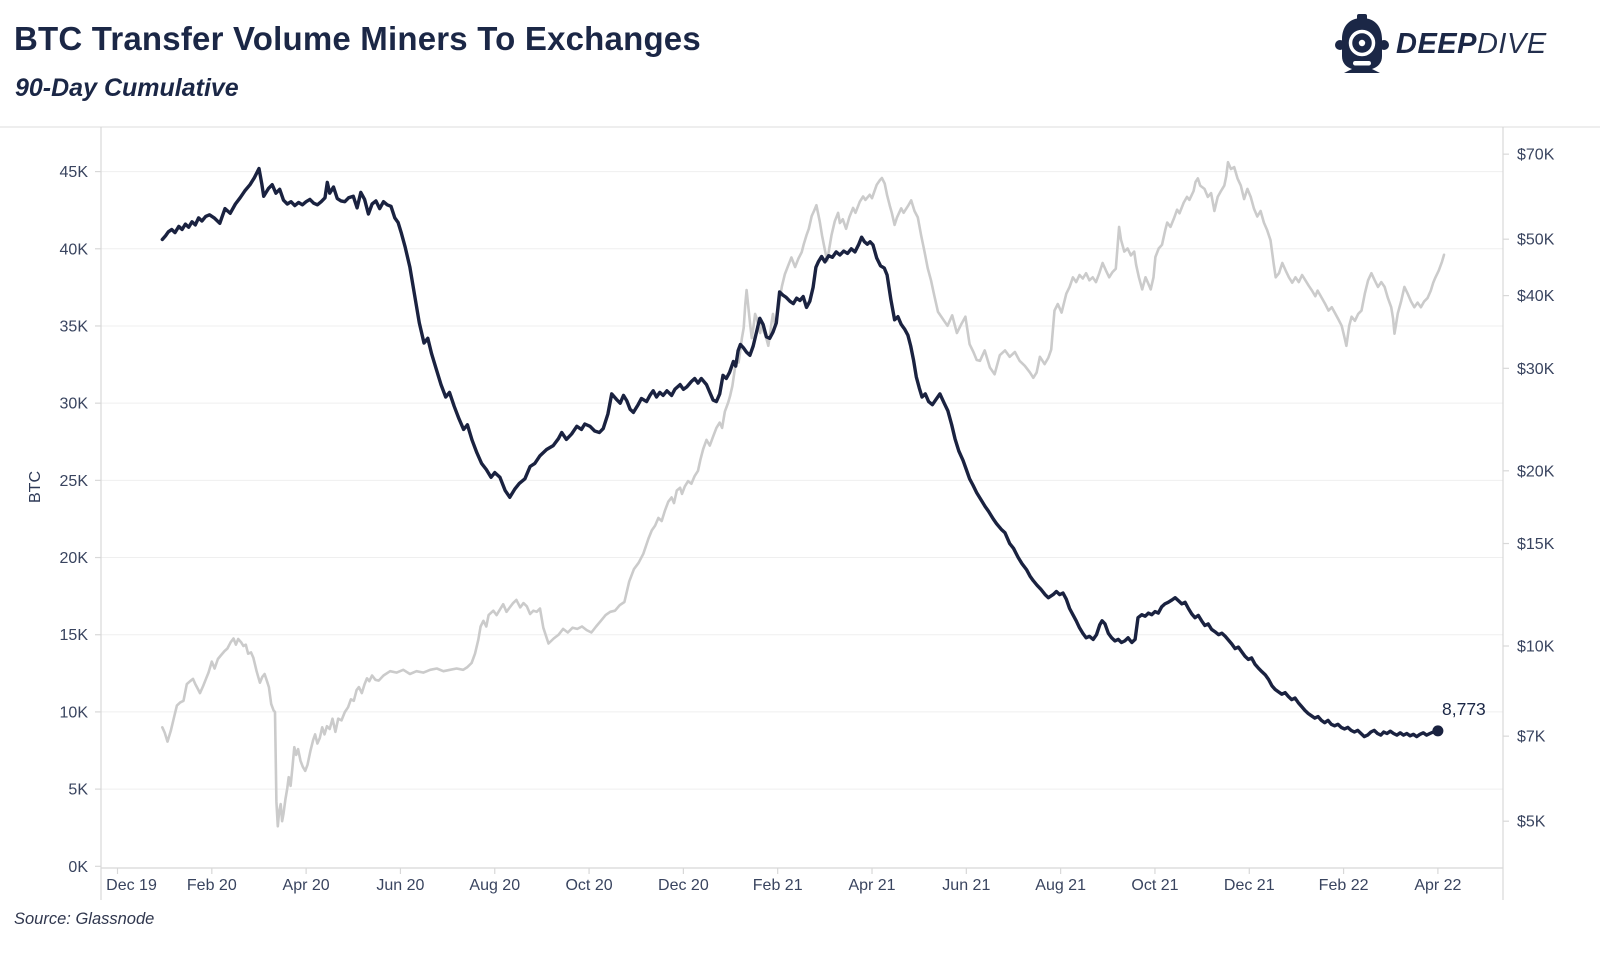 Image resolution: width=1600 pixels, height=960 pixels. What do you see at coordinates (74, 558) in the screenshot?
I see `left-axis-tick-label: 20K` at bounding box center [74, 558].